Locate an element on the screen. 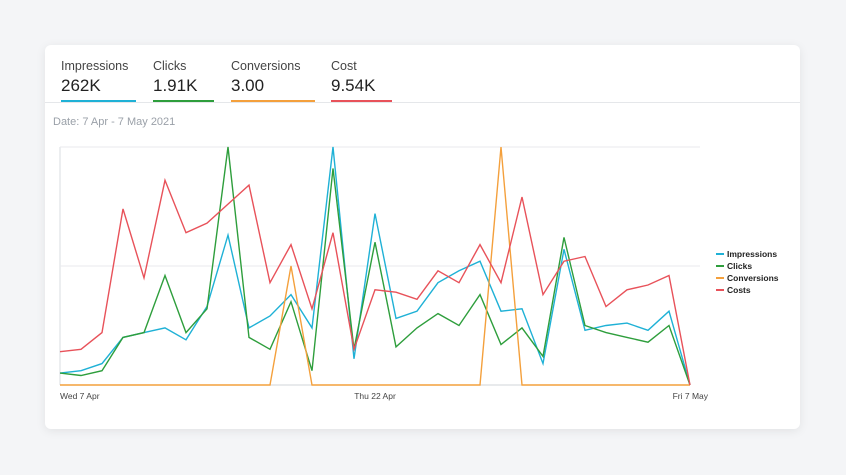  x-tick-label: Wed 7 Apr is located at coordinates (80, 396).